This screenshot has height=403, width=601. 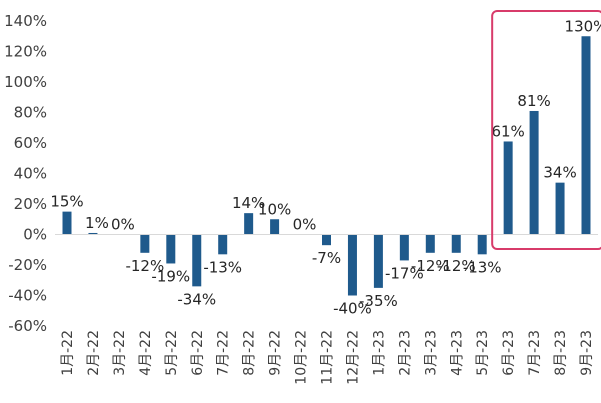 I want to click on data-label: 10%, so click(x=274, y=209).